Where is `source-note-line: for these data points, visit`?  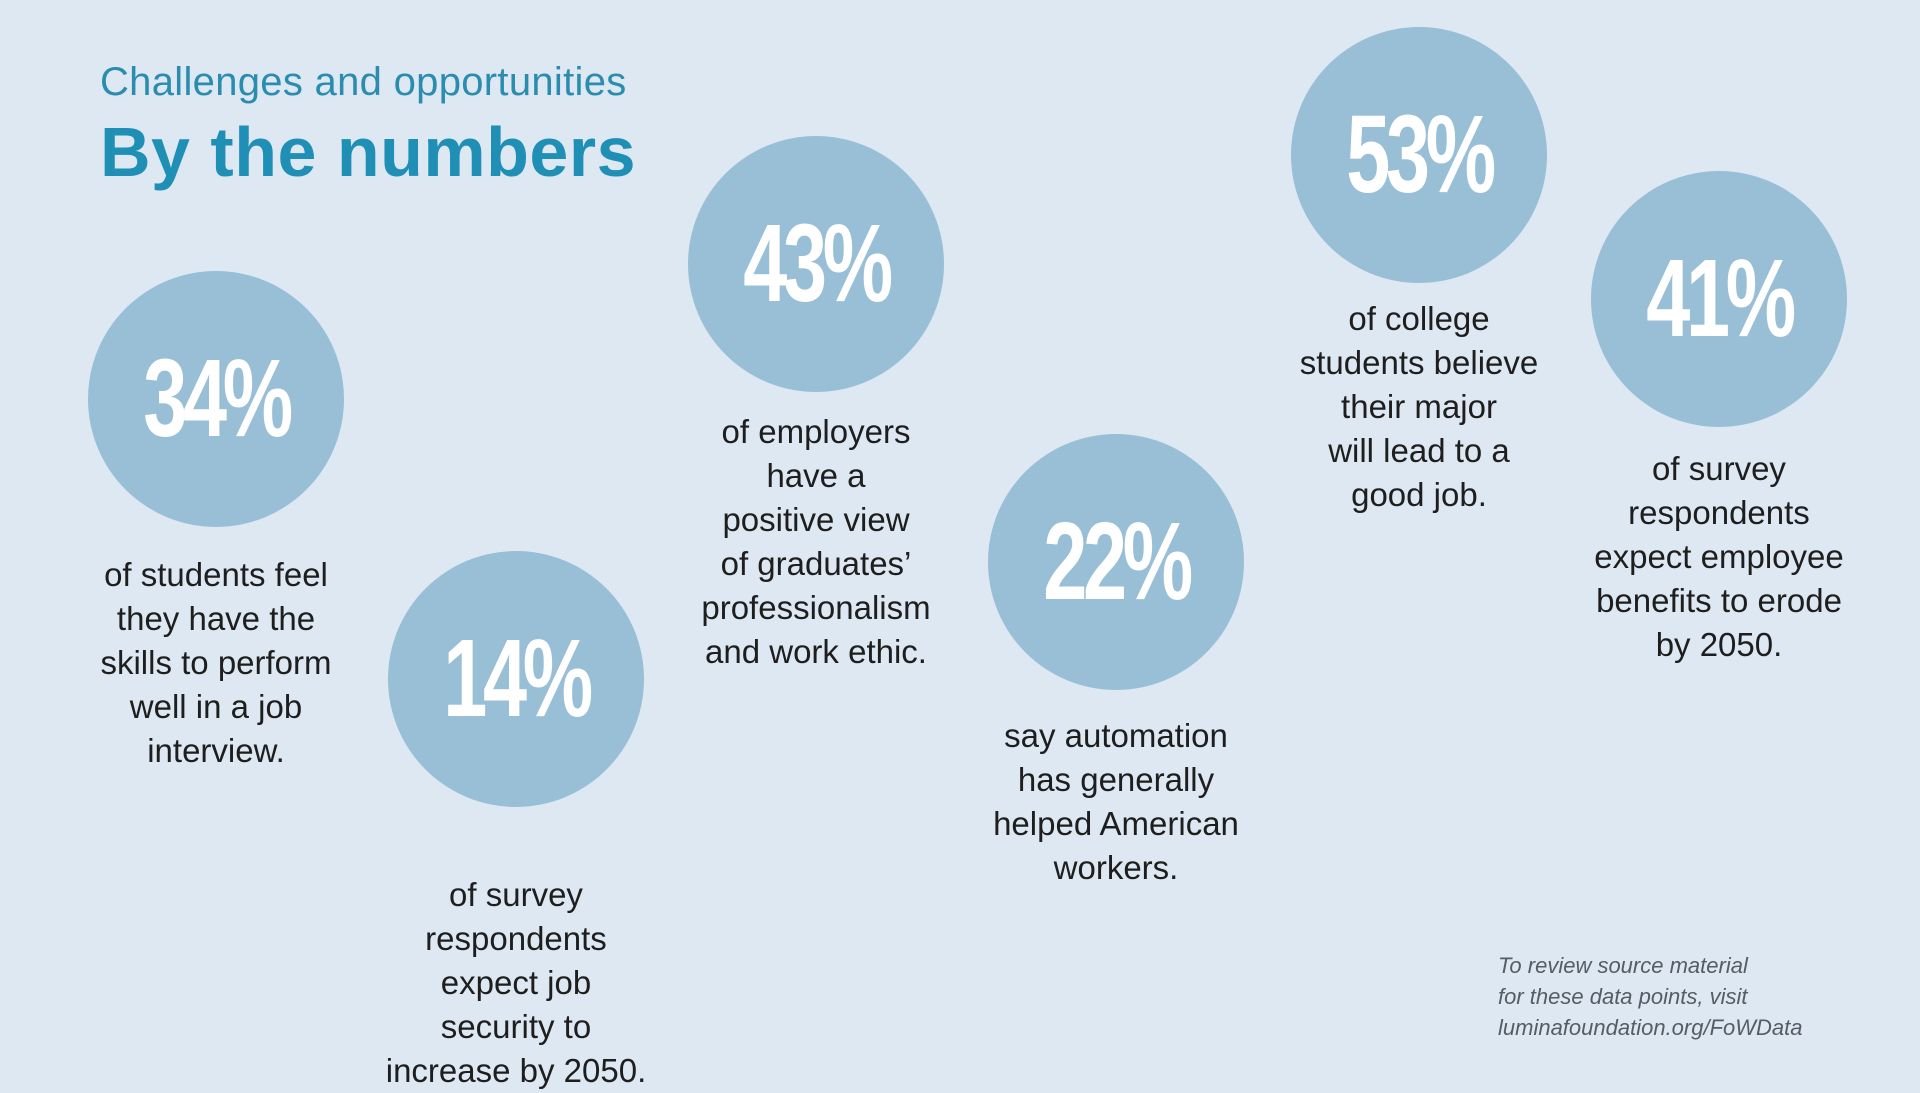
source-note-line: for these data points, visit is located at coordinates (1623, 996).